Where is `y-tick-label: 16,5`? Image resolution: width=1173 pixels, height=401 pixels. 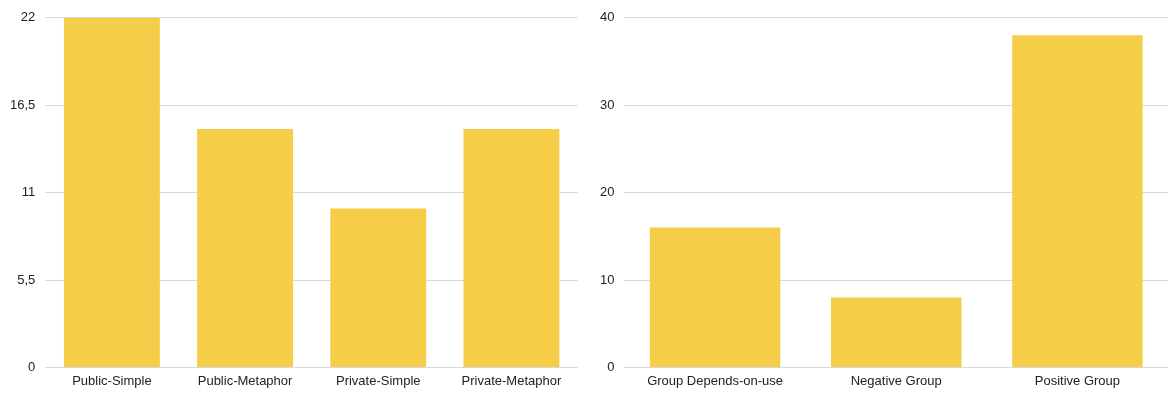
y-tick-label: 16,5 is located at coordinates (22, 104).